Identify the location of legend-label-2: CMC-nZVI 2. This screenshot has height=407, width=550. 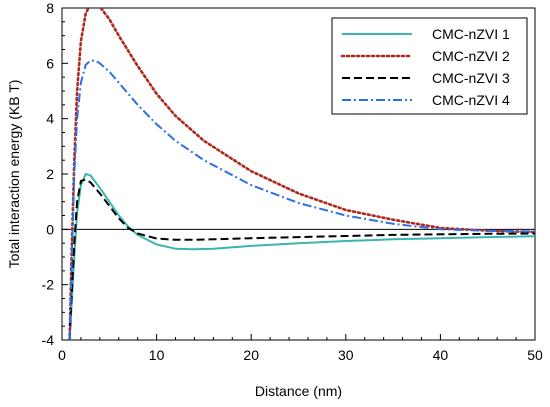
(471, 56).